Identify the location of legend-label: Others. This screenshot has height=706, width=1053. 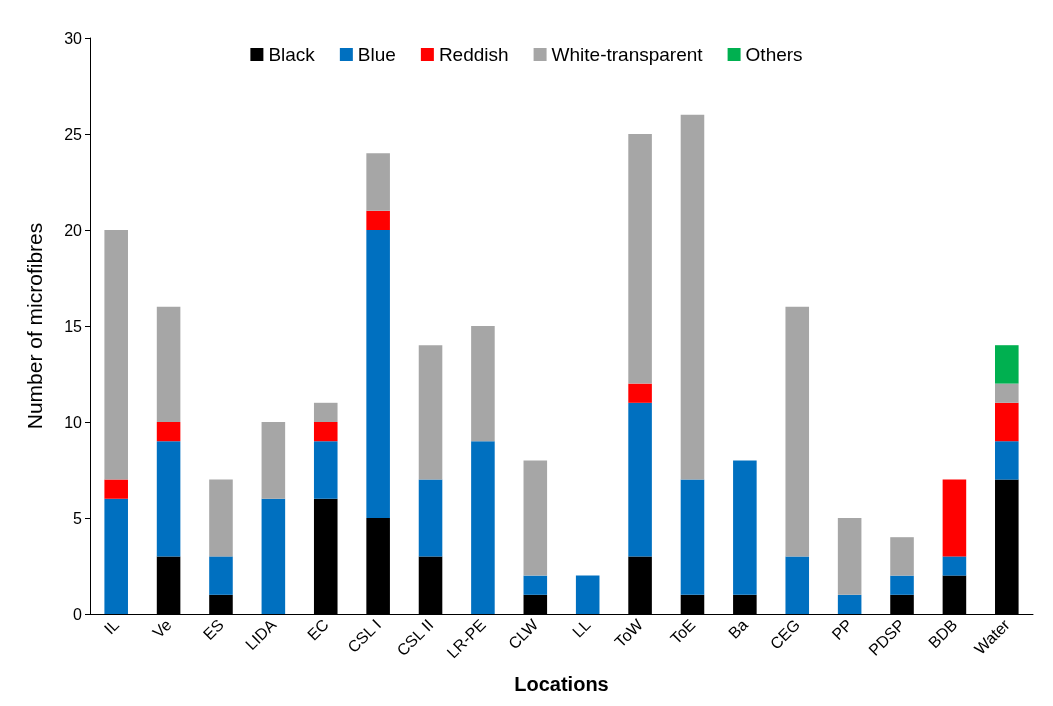
(774, 54).